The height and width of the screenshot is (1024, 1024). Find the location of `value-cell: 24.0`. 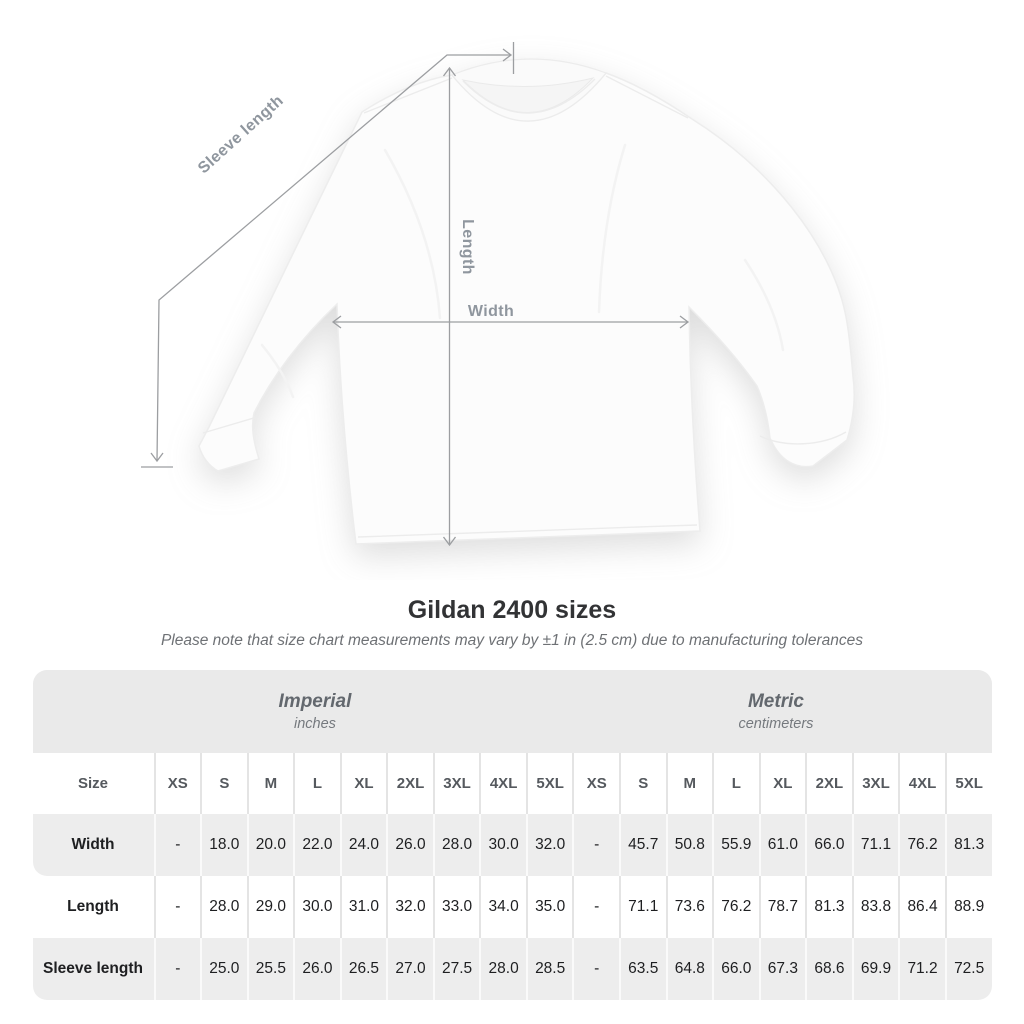

value-cell: 24.0 is located at coordinates (363, 845).